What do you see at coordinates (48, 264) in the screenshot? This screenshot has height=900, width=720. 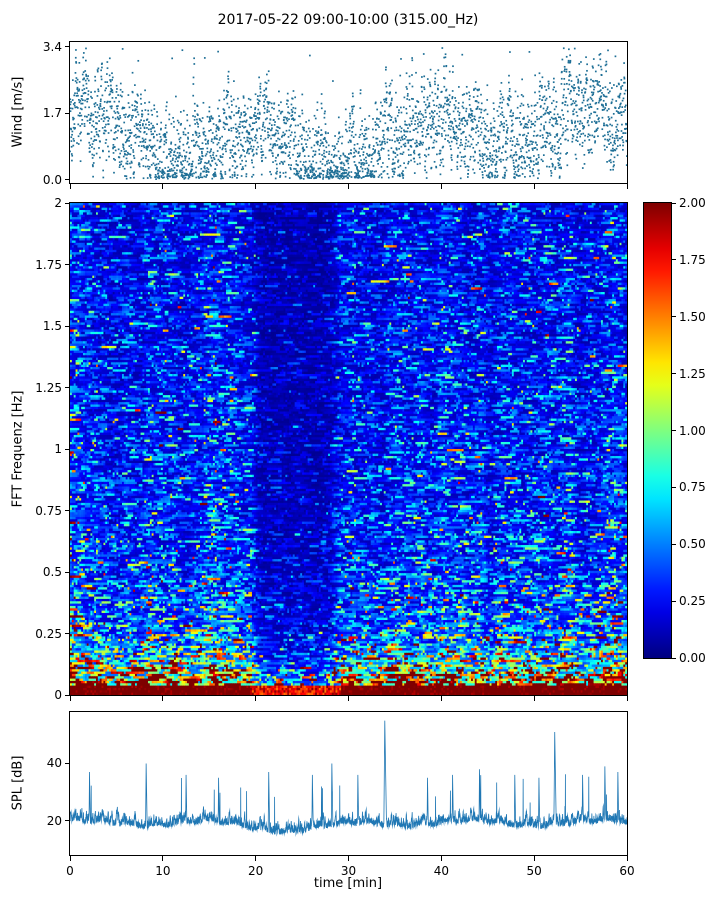 I see `y-tick-label: 1.75` at bounding box center [48, 264].